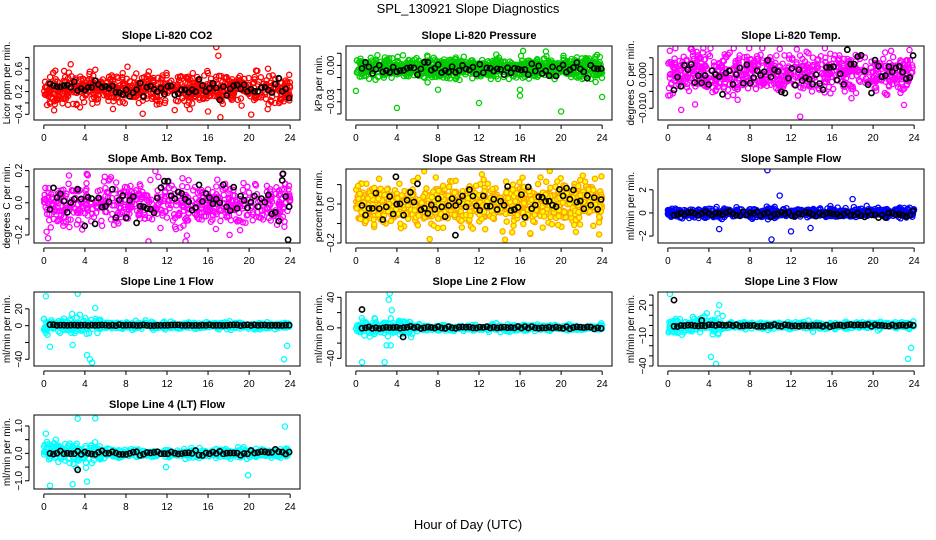 Image resolution: width=936 pixels, height=540 pixels. Describe the element at coordinates (19, 68) in the screenshot. I see `y-tick-label: 0.6` at that location.